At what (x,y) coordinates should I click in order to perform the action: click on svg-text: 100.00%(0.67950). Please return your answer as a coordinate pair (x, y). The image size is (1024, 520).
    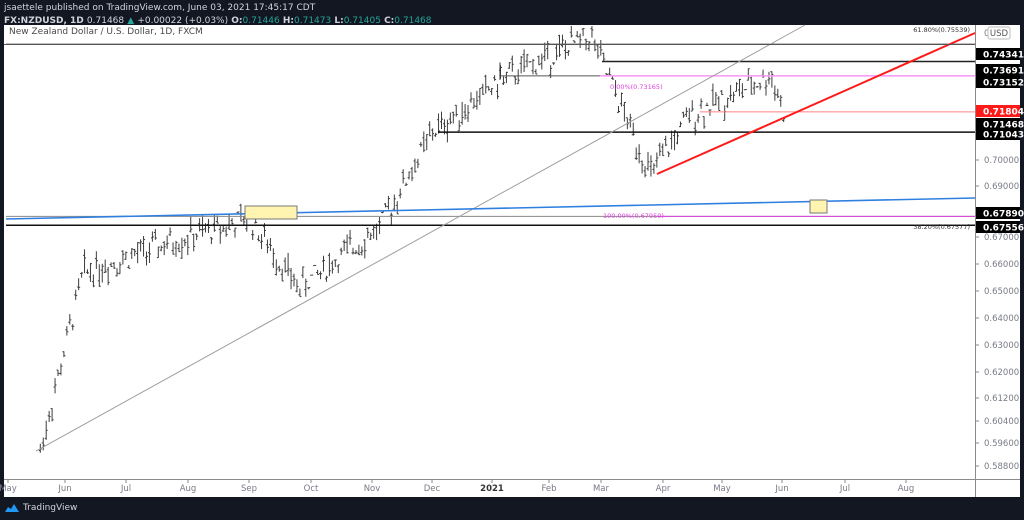
    Looking at the image, I should click on (633, 216).